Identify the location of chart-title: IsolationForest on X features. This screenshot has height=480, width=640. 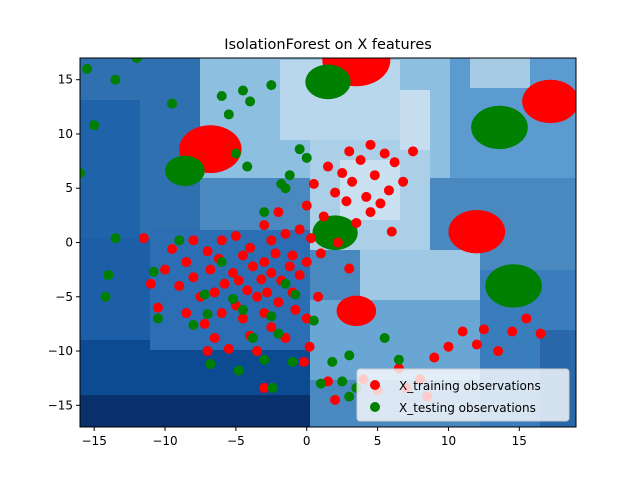
(328, 45).